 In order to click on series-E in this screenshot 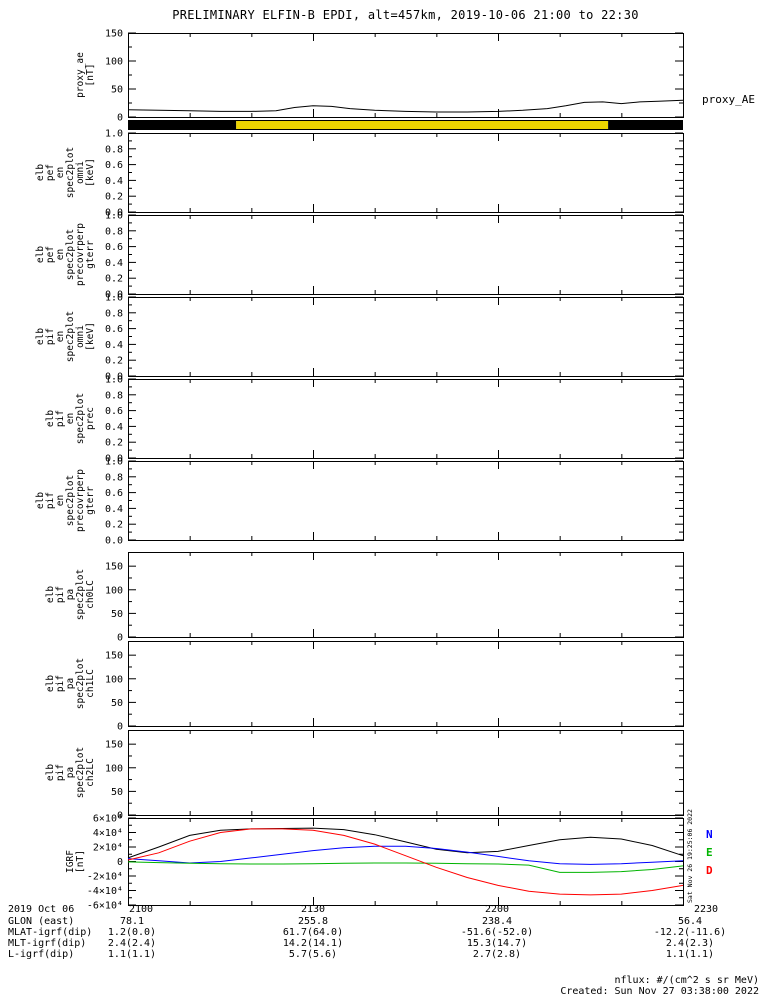, I will do `click(405, 867)`.